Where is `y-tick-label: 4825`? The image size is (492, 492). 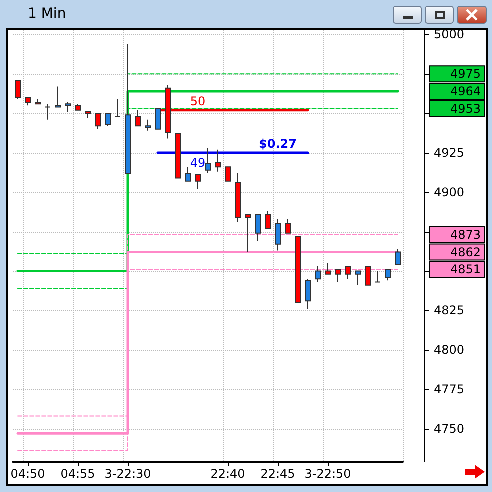
y-tick-label: 4825 is located at coordinates (449, 311).